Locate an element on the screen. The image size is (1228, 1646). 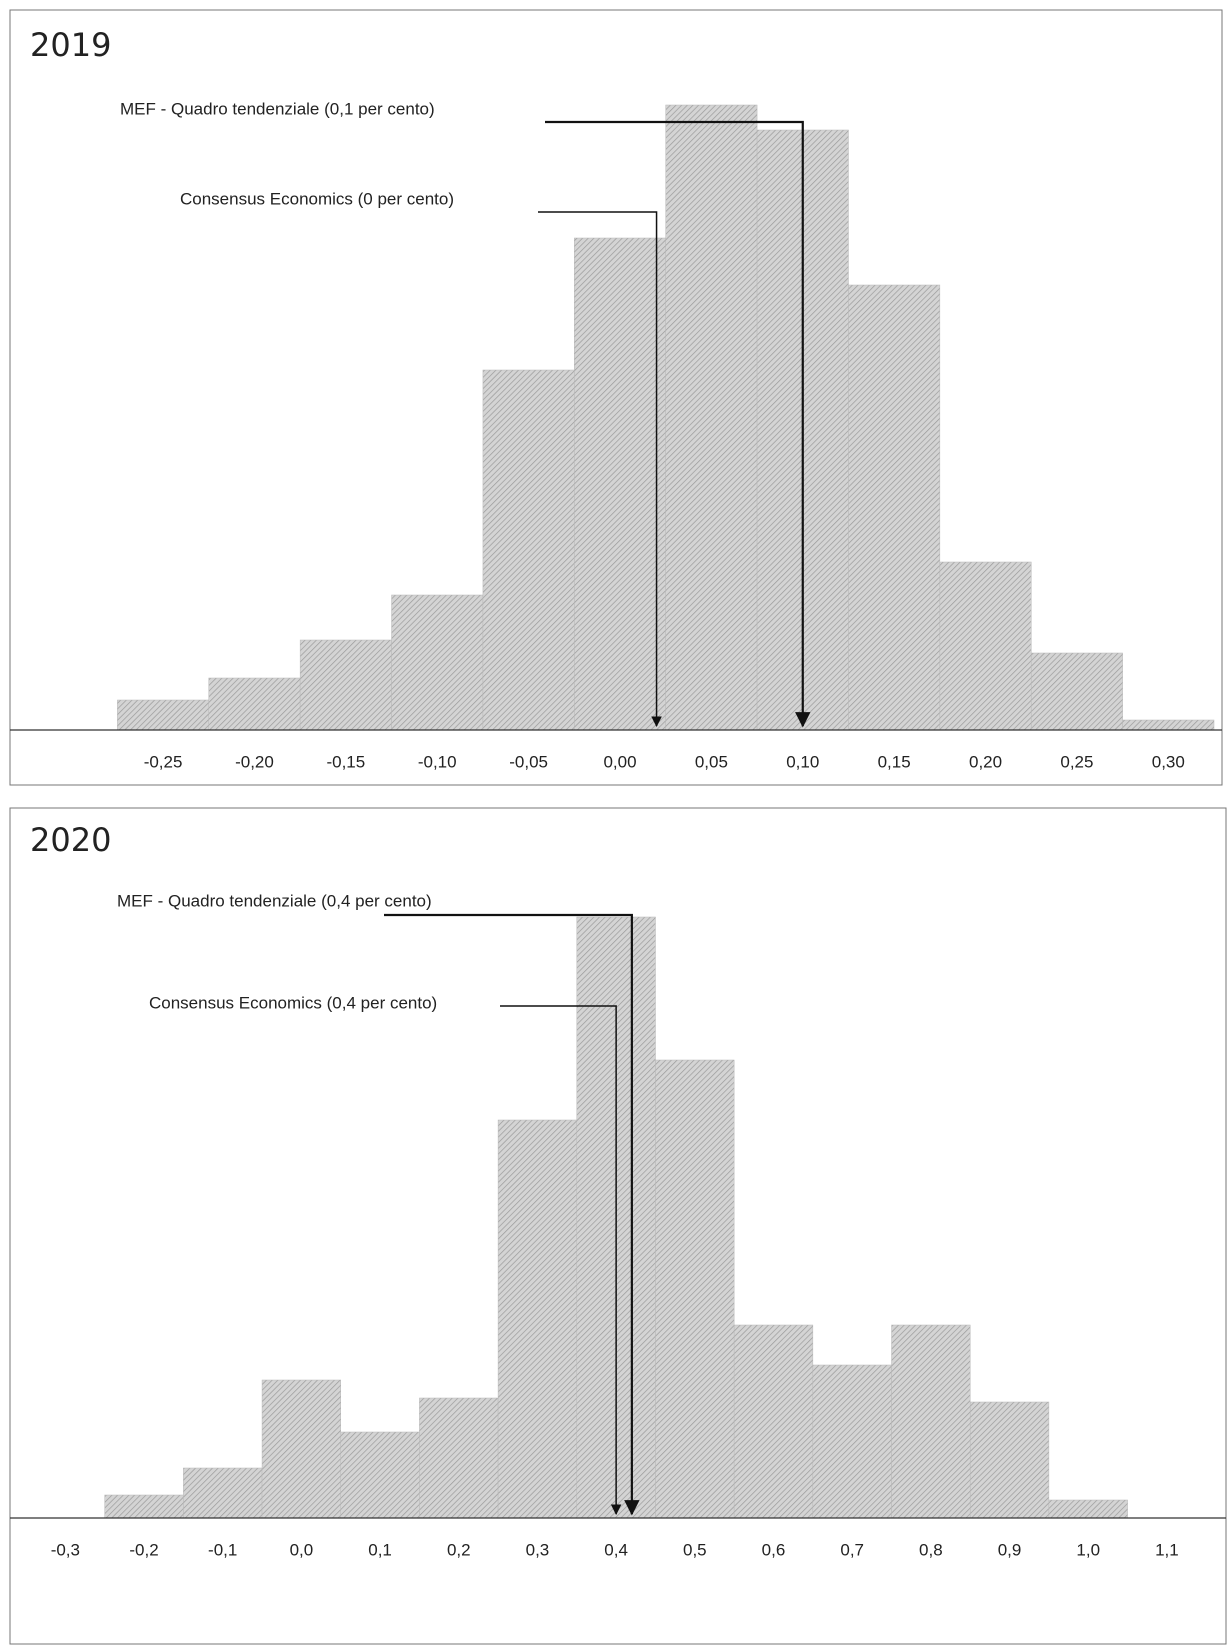
x-tick-label: 0,3 is located at coordinates (538, 1549).